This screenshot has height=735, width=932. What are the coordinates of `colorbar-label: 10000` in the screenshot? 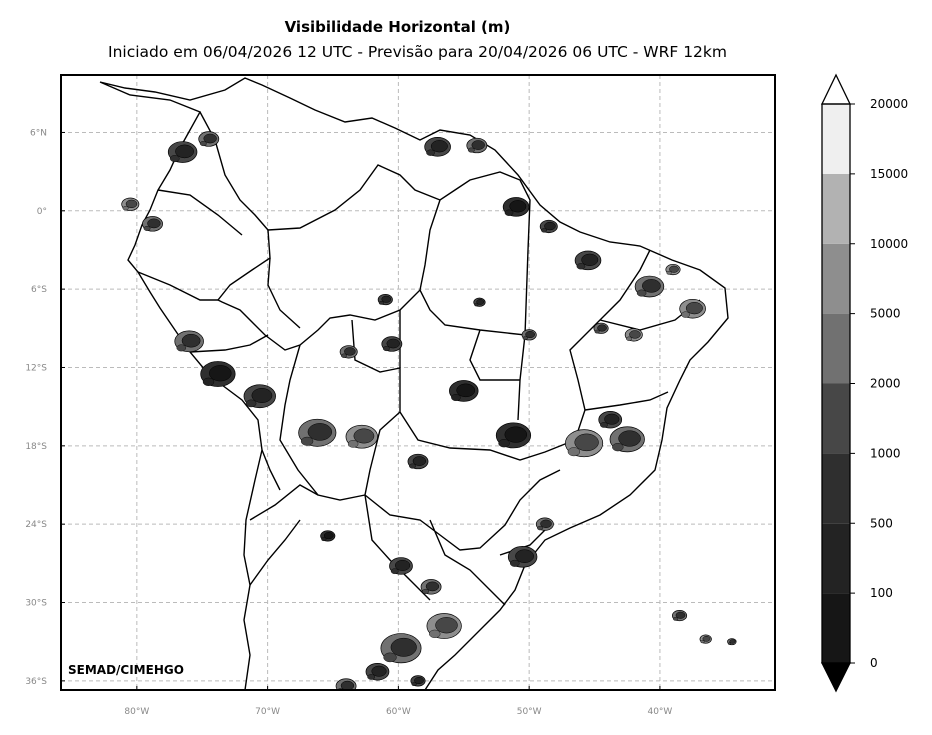 It's located at (889, 244).